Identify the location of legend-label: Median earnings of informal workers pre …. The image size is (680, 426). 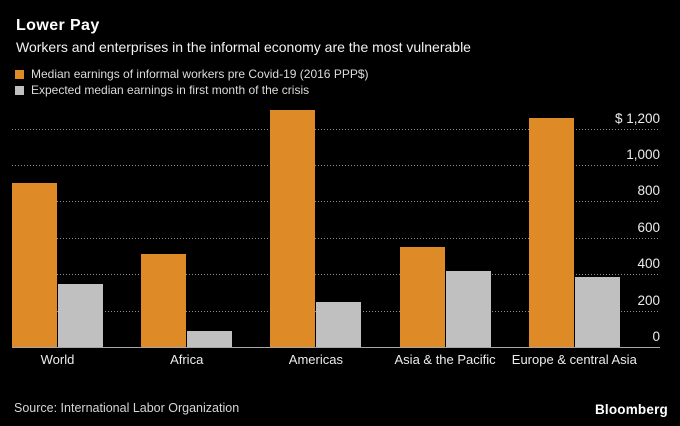
(200, 74).